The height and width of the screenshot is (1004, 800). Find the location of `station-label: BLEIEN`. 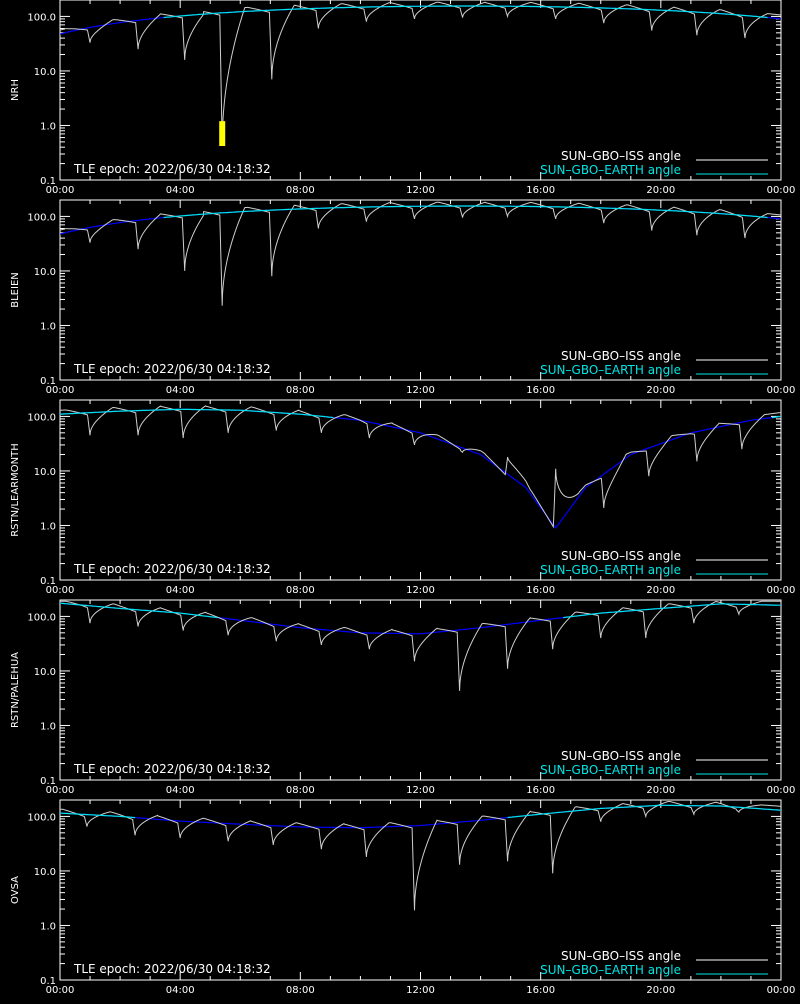

station-label: BLEIEN is located at coordinates (15, 290).